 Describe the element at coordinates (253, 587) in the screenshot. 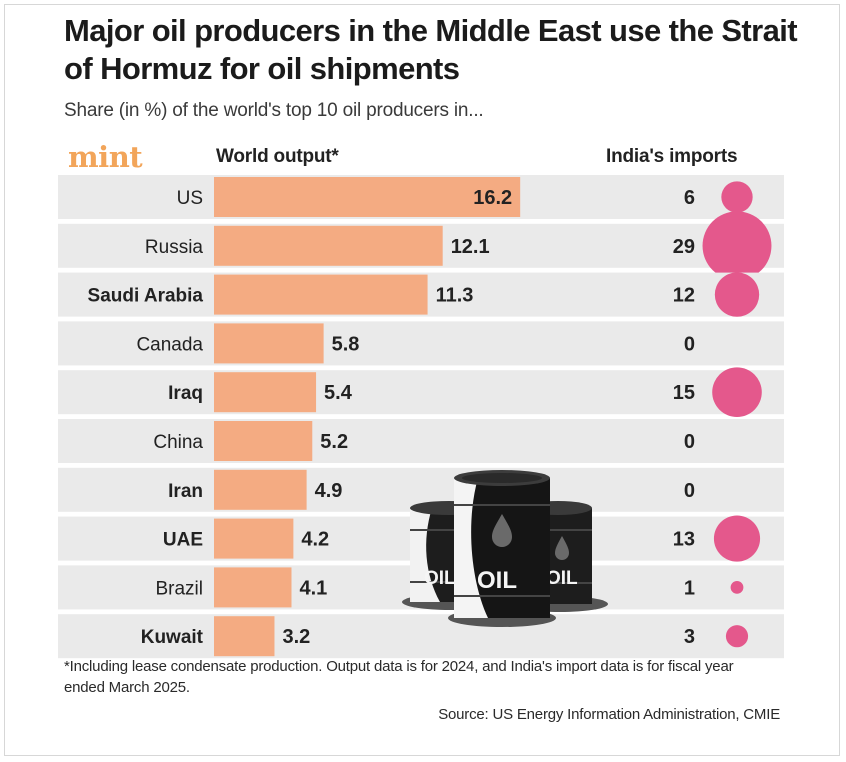

I see `bar-brazil` at that location.